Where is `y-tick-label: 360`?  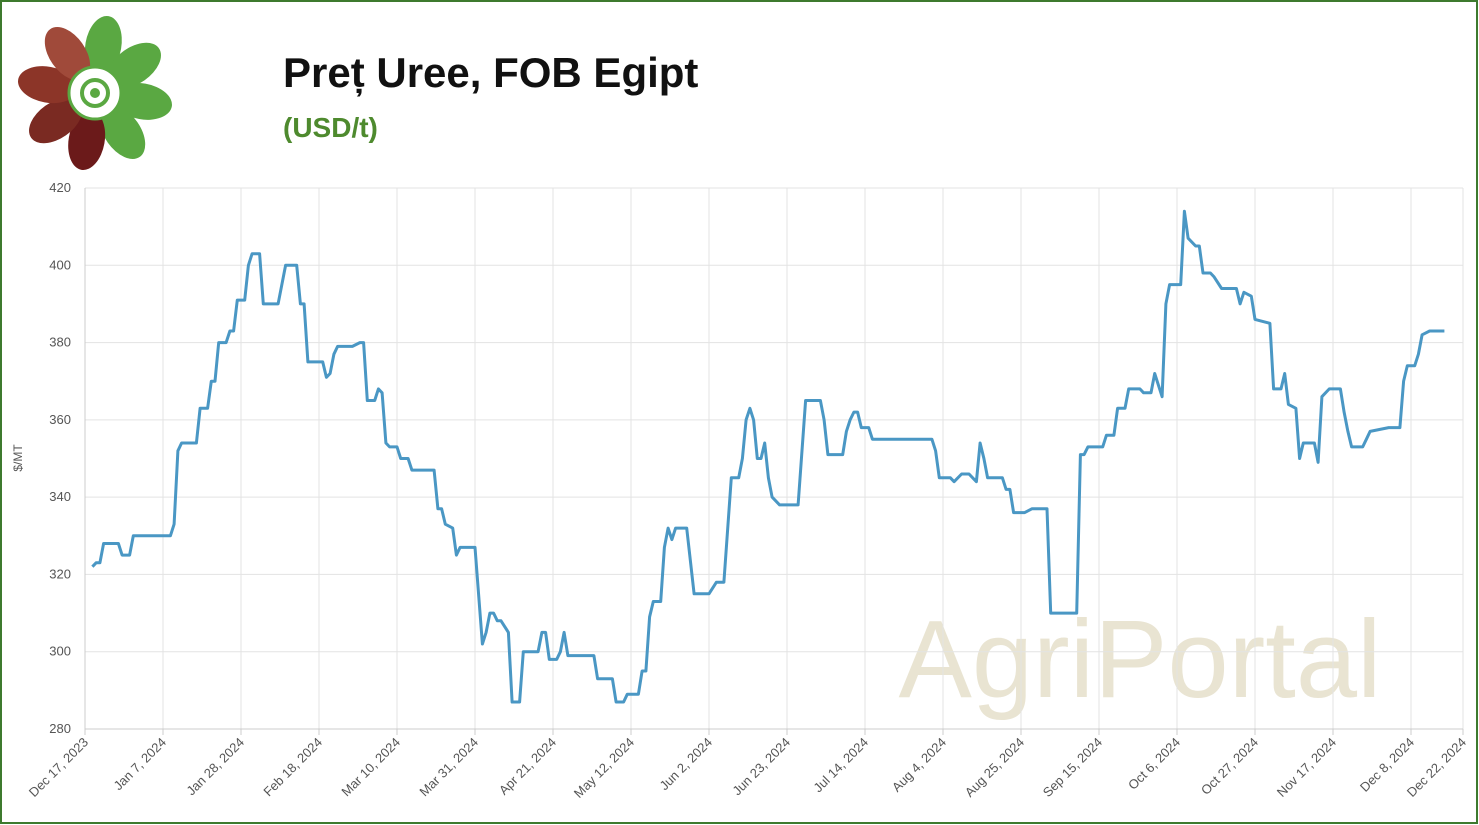 y-tick-label: 360 is located at coordinates (60, 419).